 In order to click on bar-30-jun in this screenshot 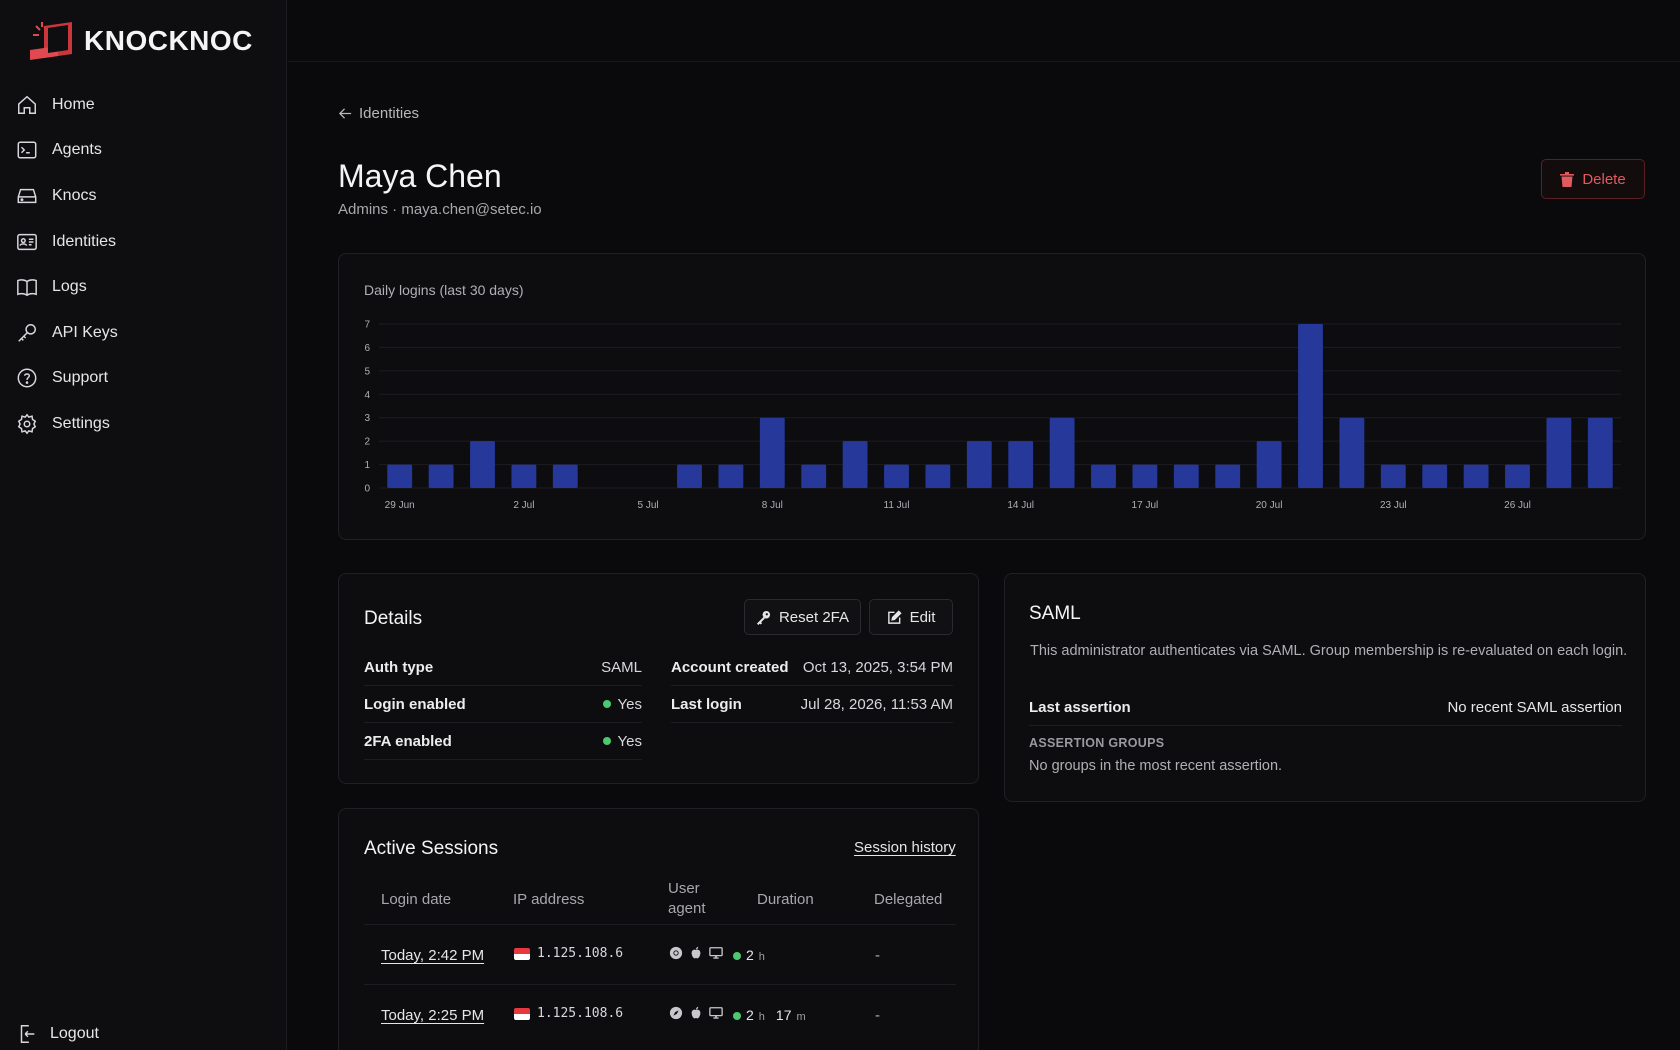, I will do `click(441, 476)`.